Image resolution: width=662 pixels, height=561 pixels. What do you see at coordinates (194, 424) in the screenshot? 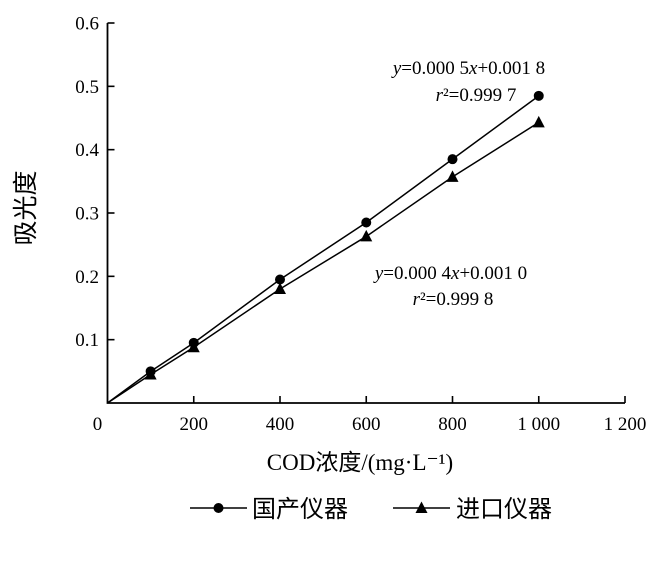
I see `x-tick-label: 200` at bounding box center [194, 424].